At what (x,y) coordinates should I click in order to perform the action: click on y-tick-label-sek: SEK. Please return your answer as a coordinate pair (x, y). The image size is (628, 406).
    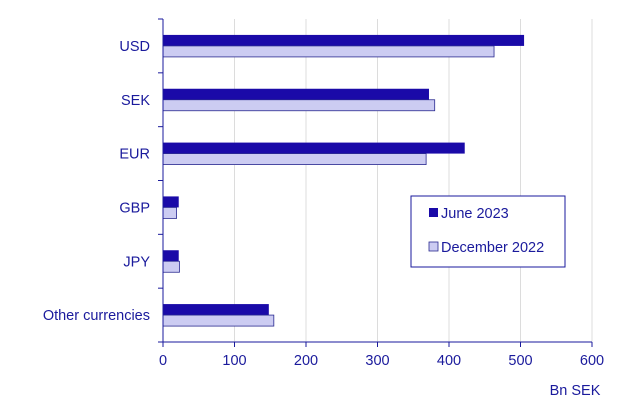
    Looking at the image, I should click on (135, 101).